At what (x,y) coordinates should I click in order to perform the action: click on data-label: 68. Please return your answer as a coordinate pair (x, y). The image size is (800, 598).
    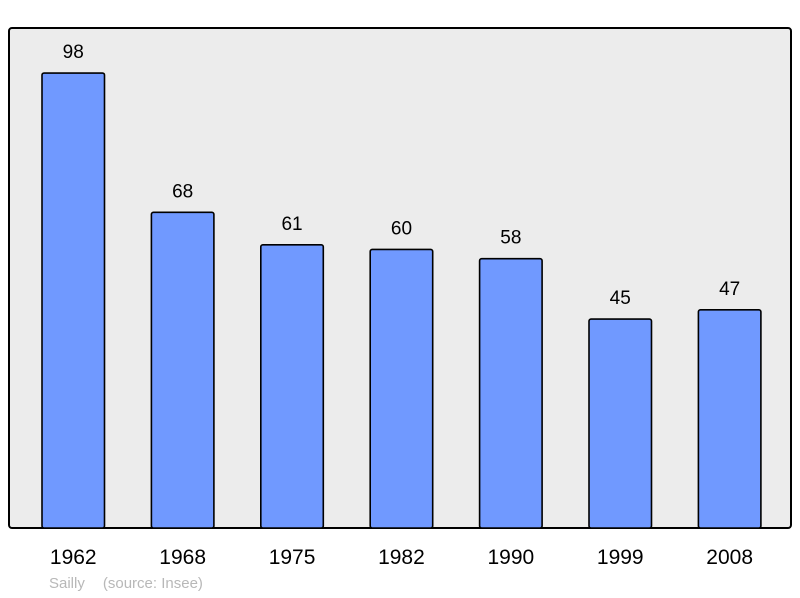
    Looking at the image, I should click on (182, 191).